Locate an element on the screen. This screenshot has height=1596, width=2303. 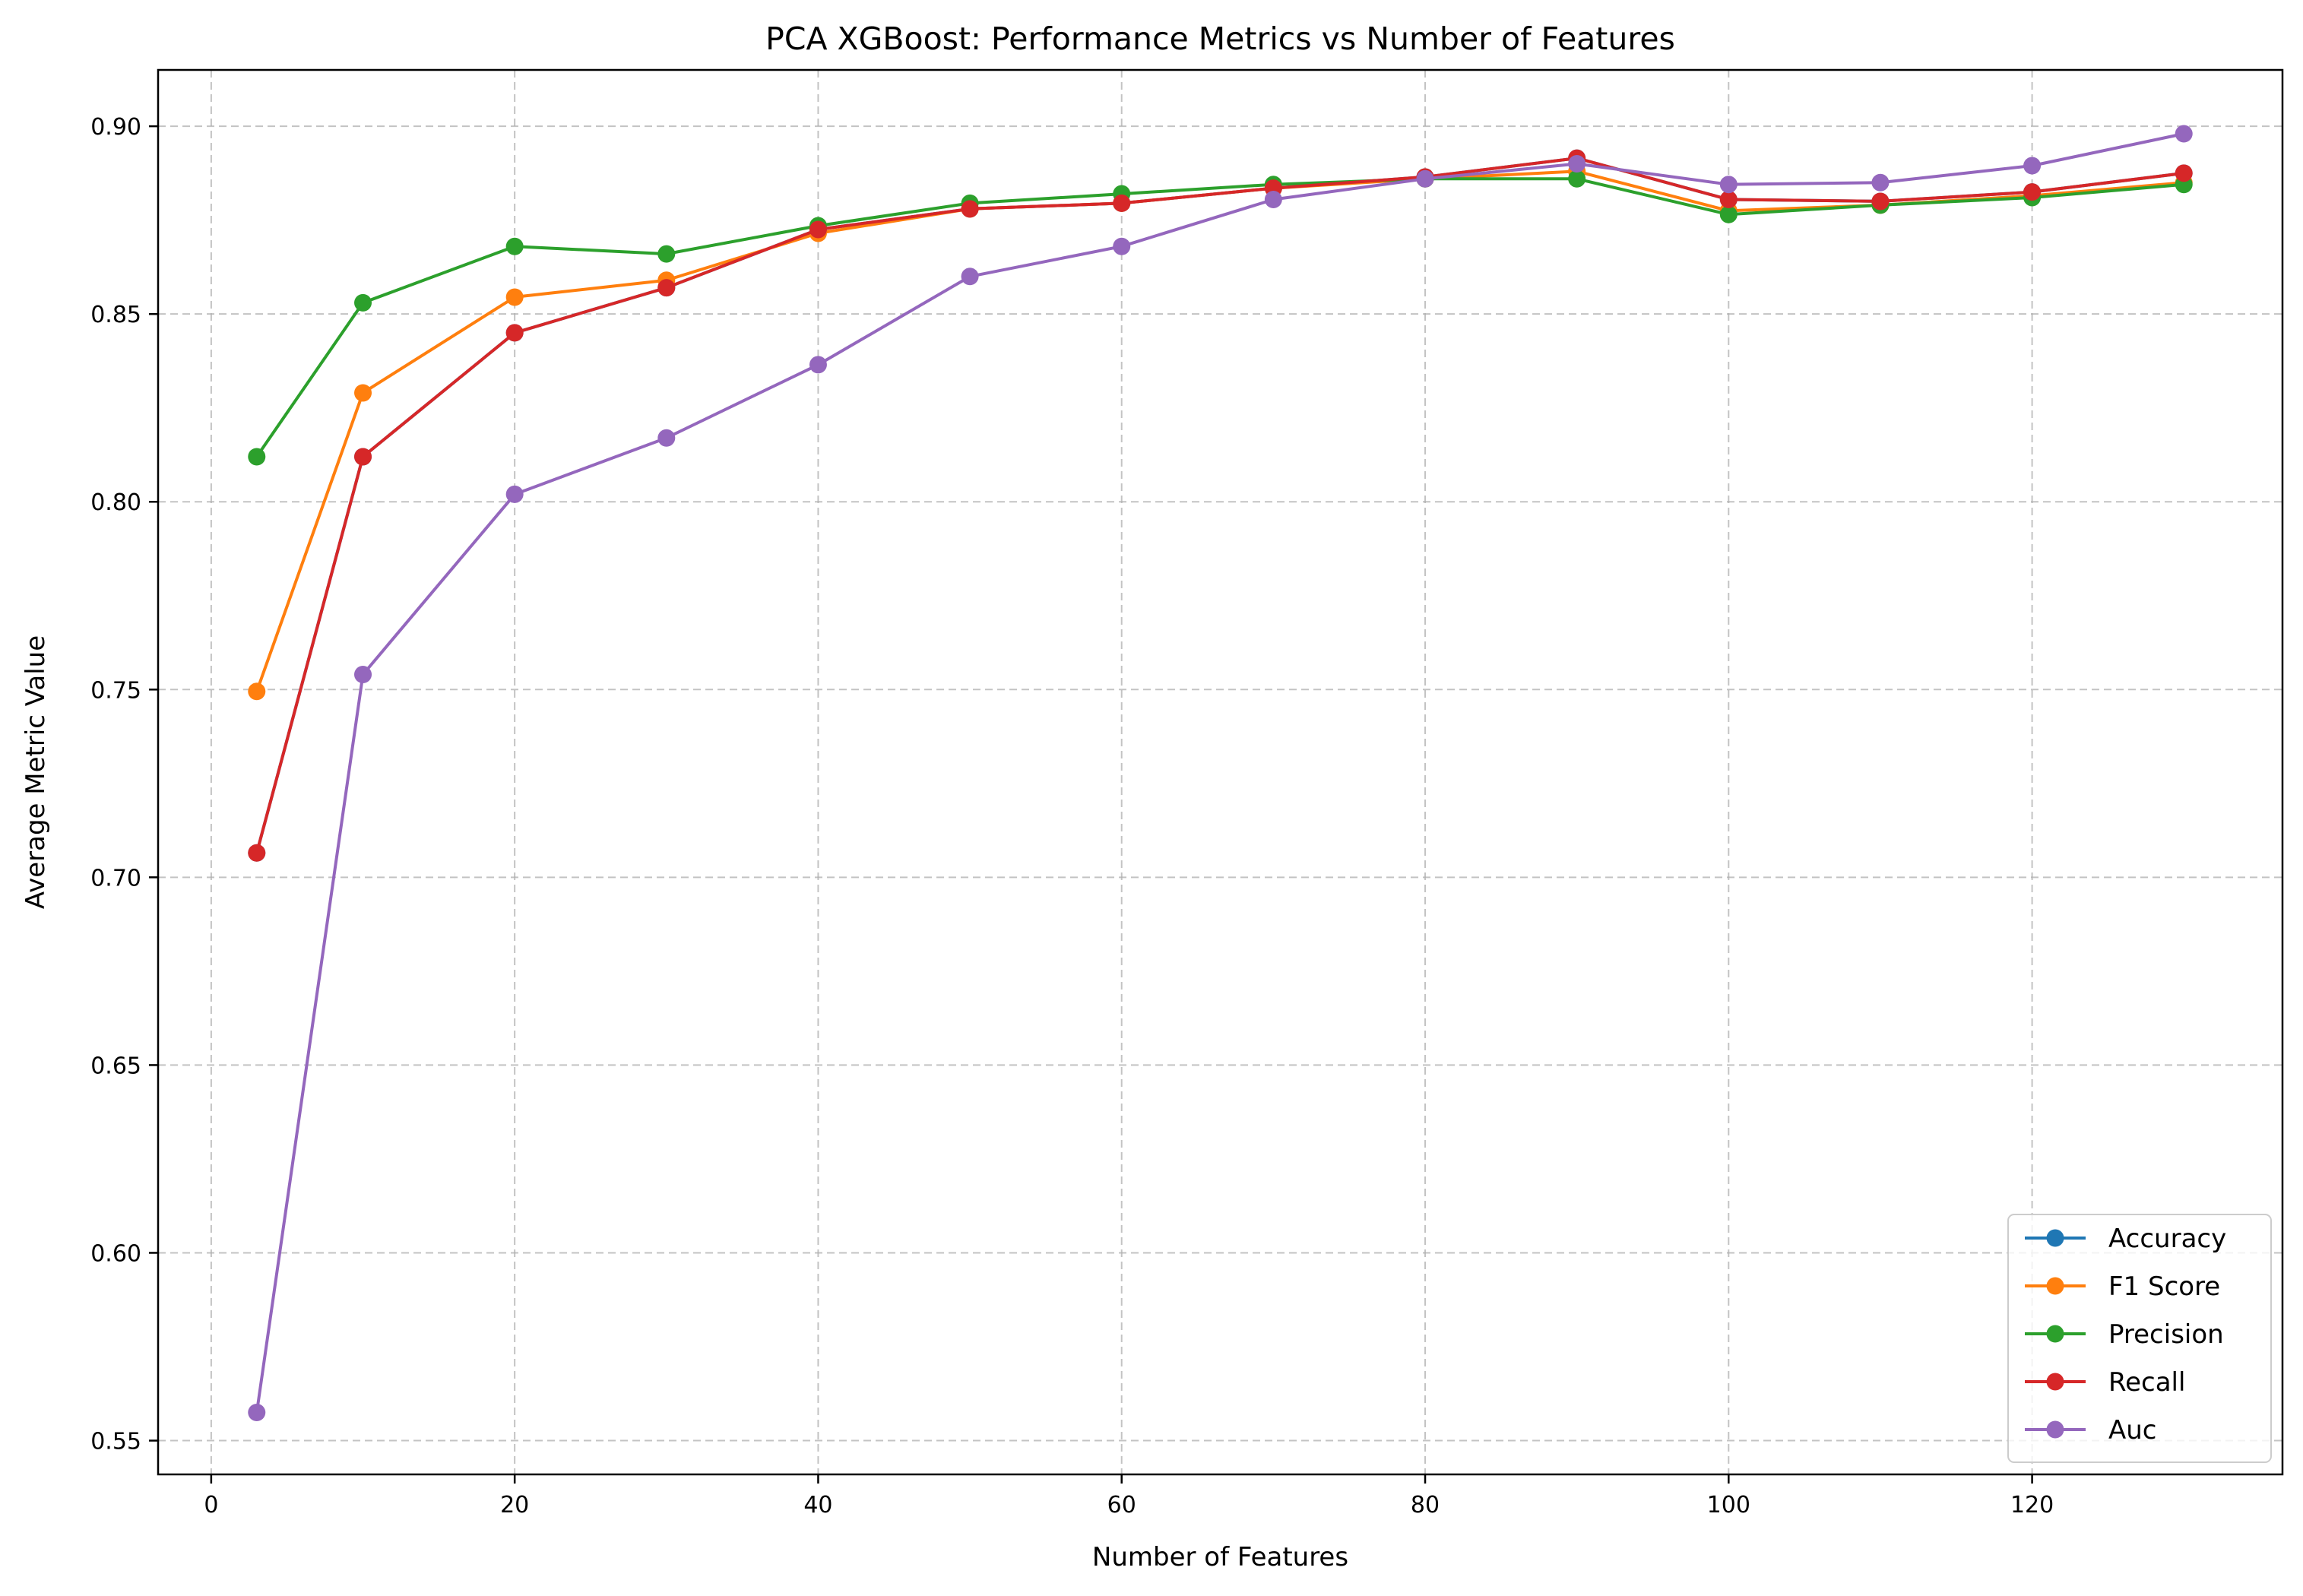
legend-label: F1 Score is located at coordinates (2164, 1286).